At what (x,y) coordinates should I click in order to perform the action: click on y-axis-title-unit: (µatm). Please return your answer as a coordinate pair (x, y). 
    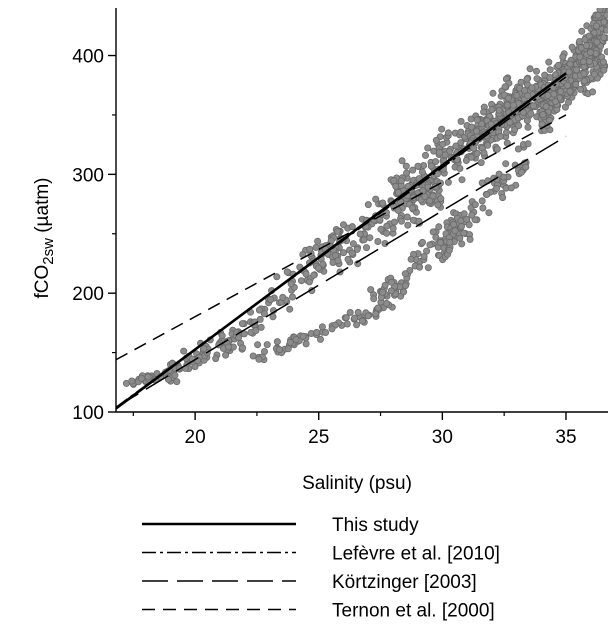
    Looking at the image, I should click on (42, 207).